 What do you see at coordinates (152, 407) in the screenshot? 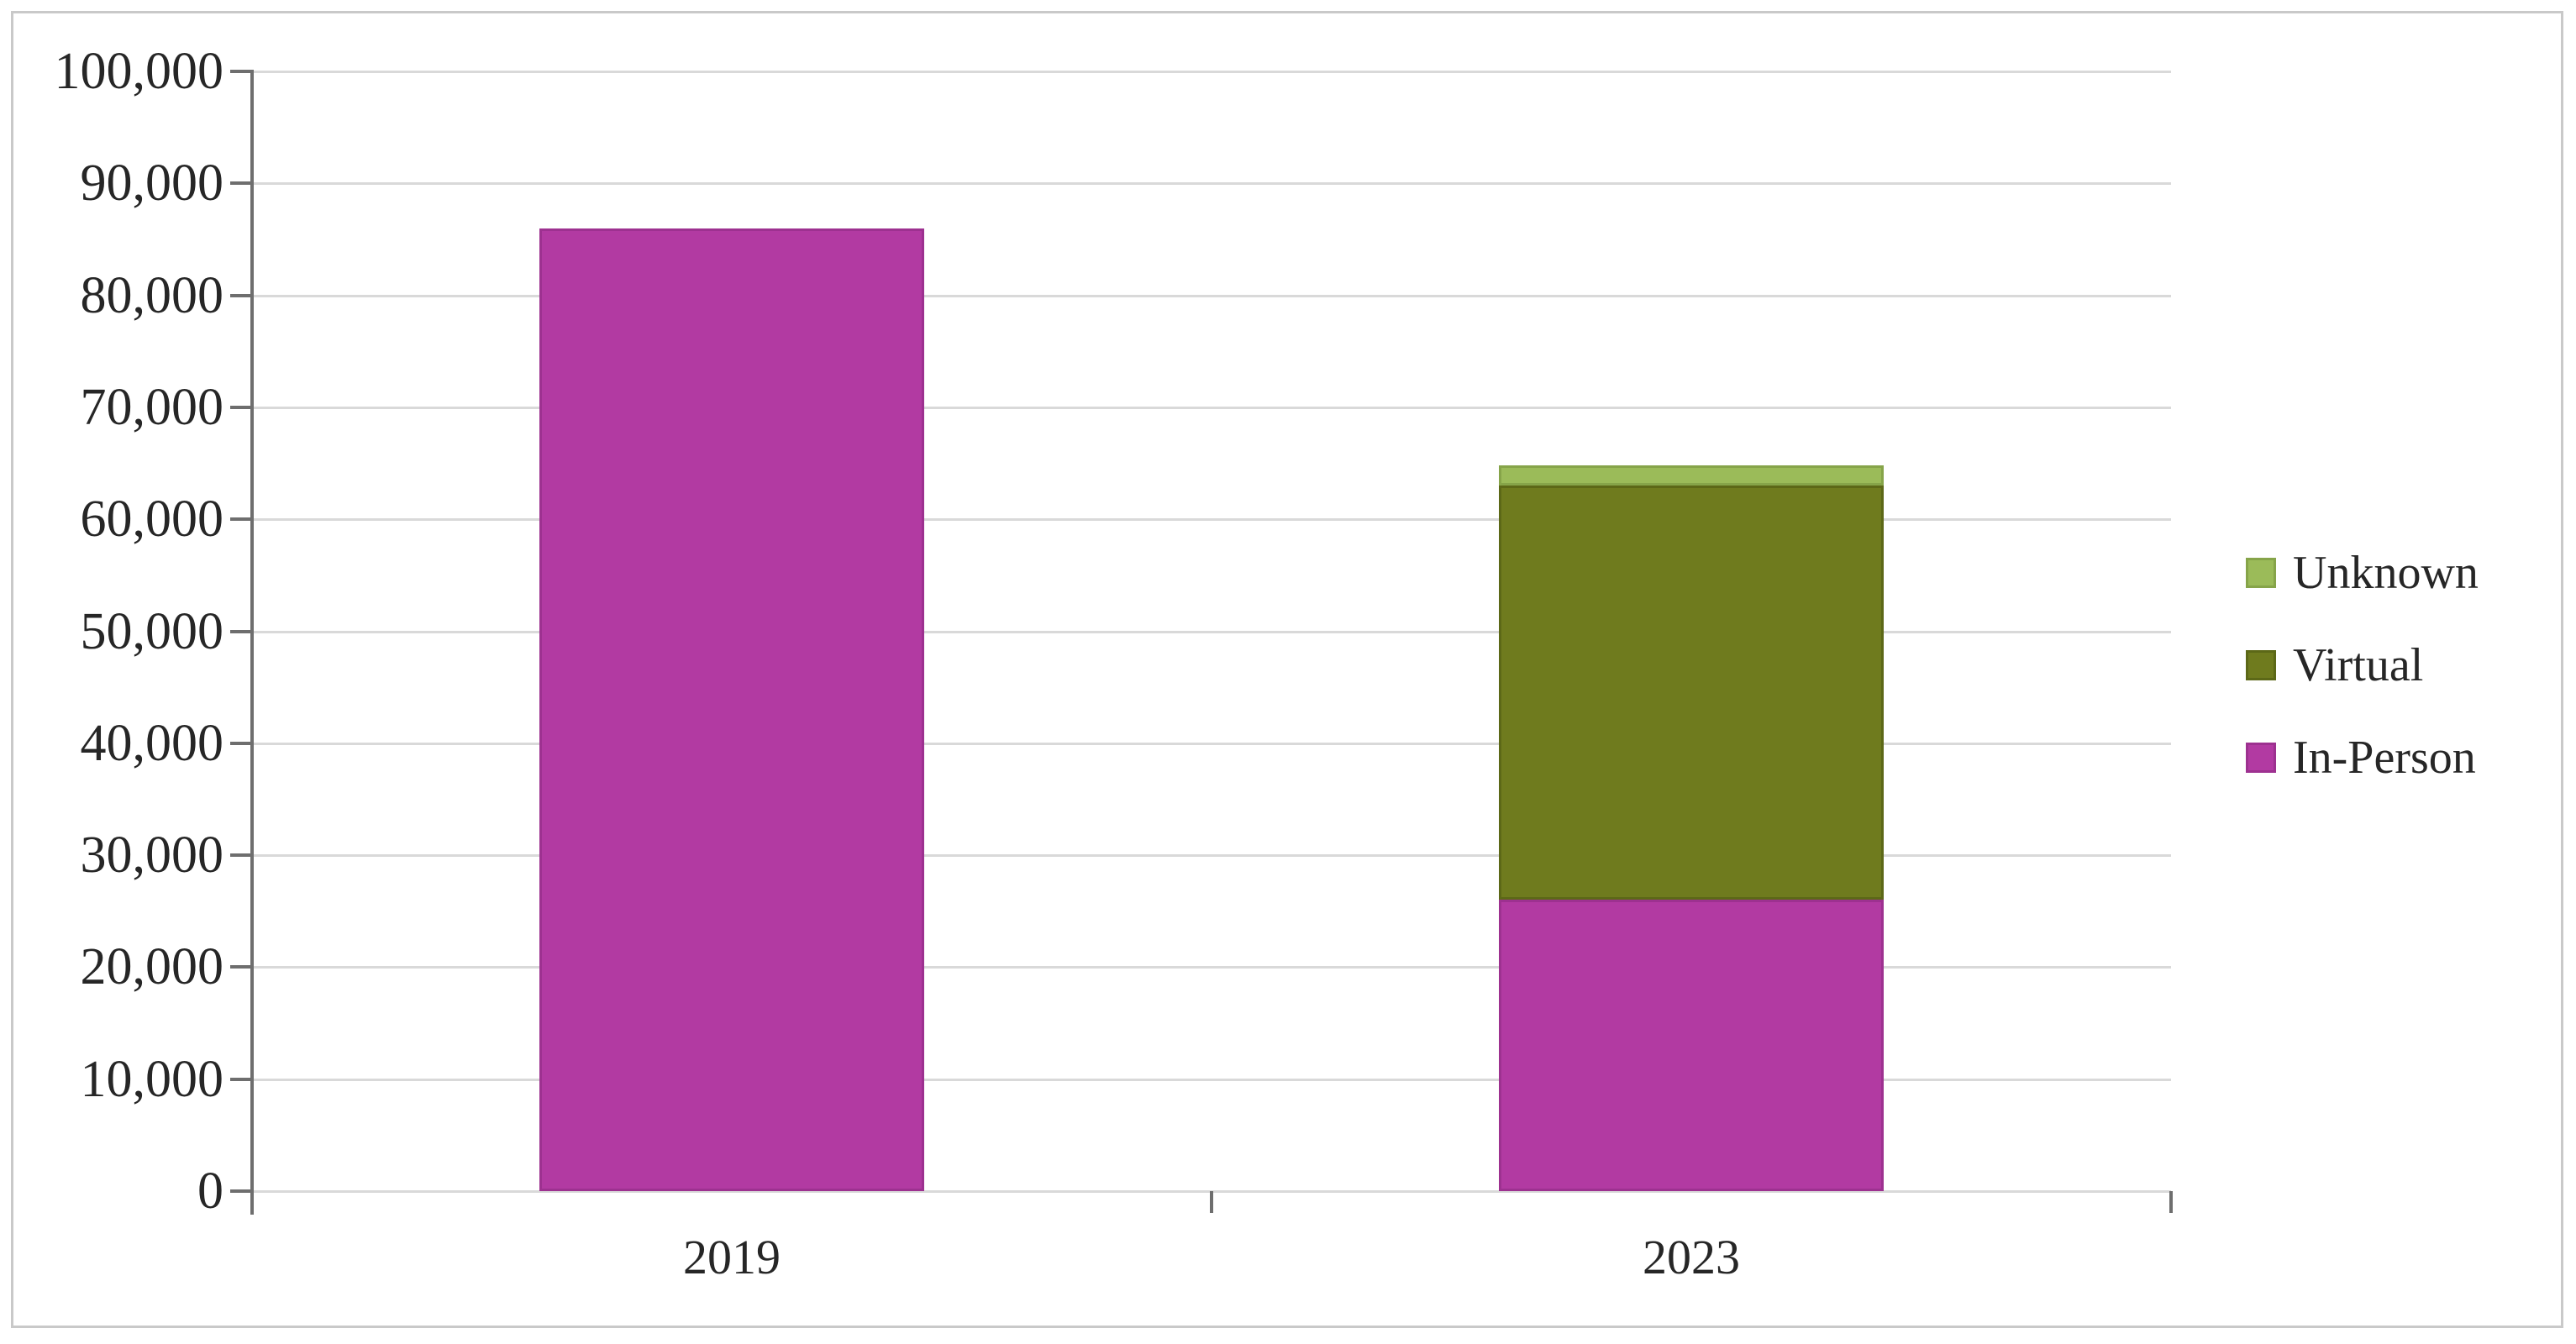
I see `y-tick-label: 70,000` at bounding box center [152, 407].